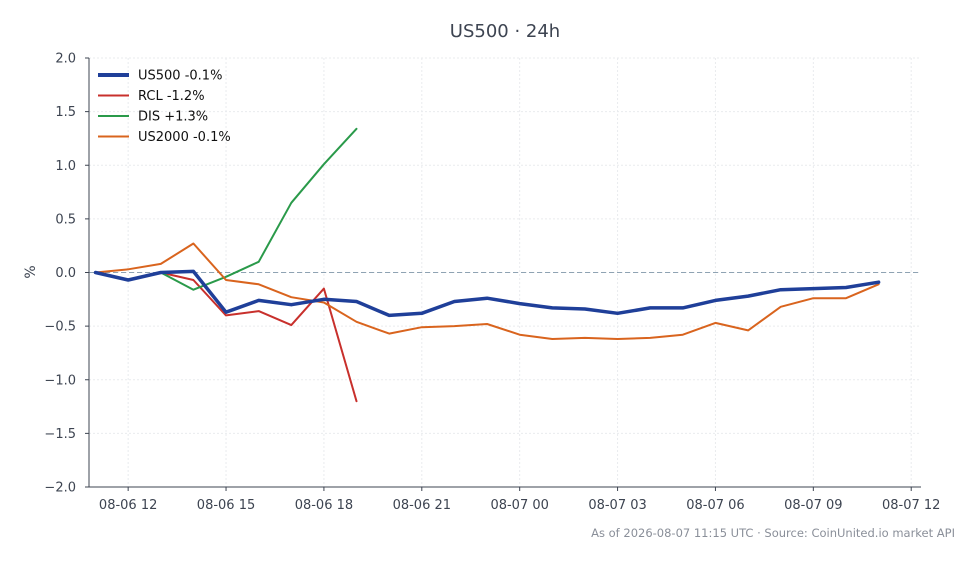 This screenshot has width=979, height=564. I want to click on y-tick-label: −1.5, so click(60, 434).